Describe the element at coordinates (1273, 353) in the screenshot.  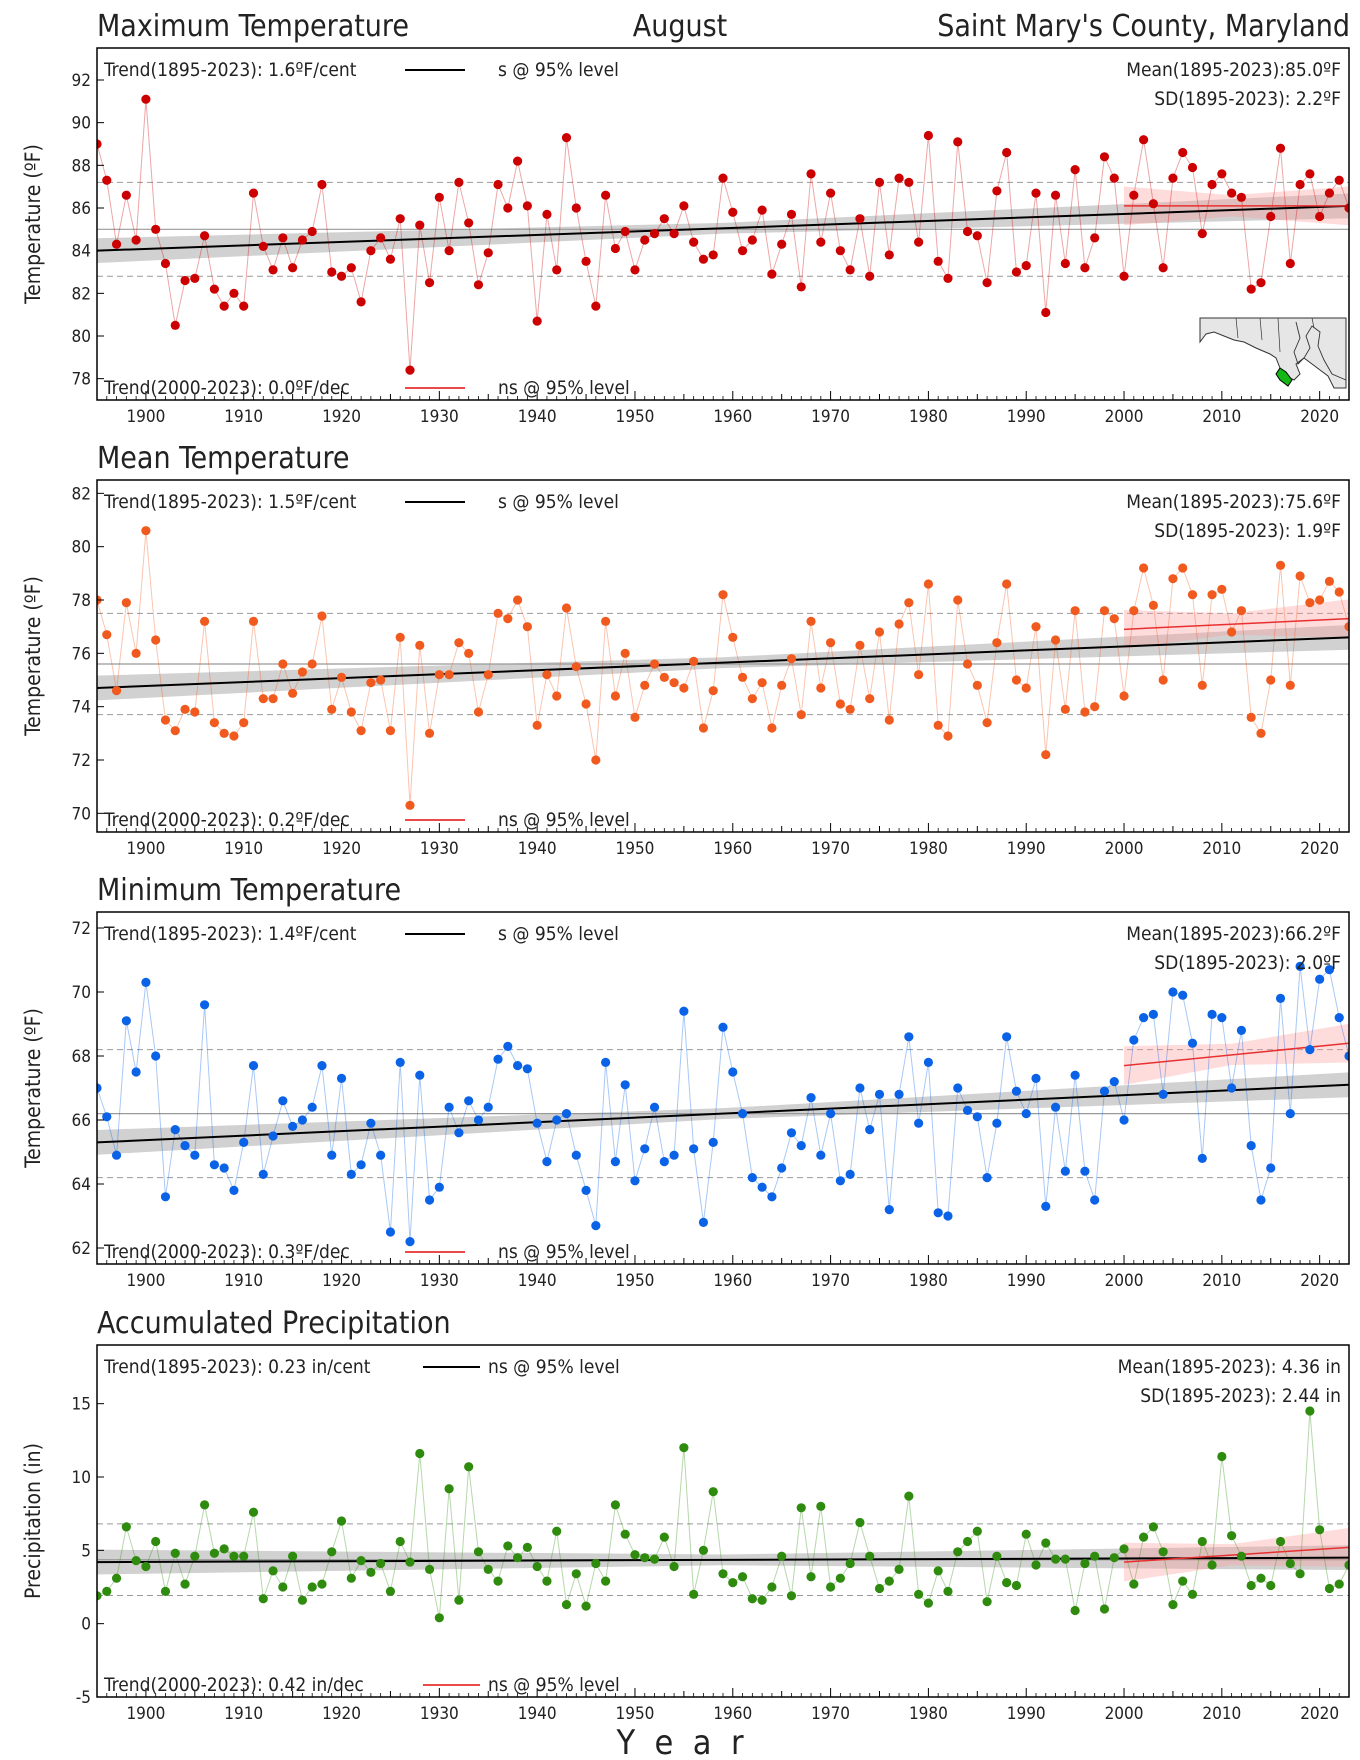
I see `map-state-outline` at that location.